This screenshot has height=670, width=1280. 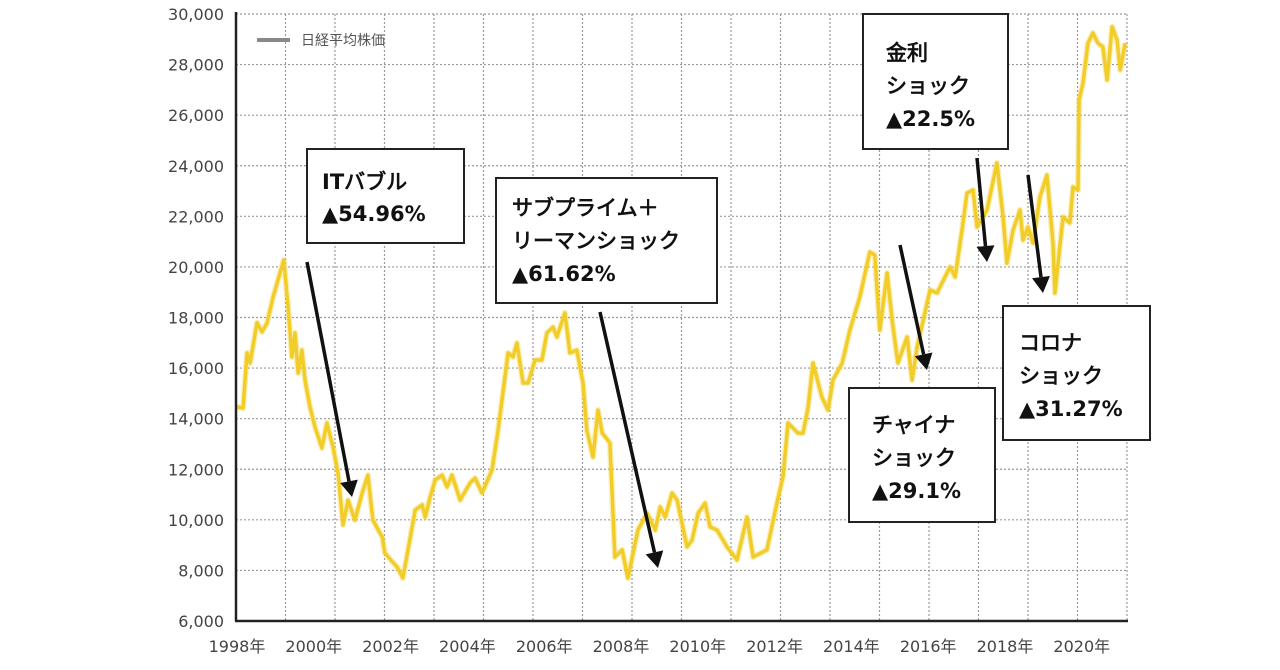 What do you see at coordinates (1071, 409) in the screenshot?
I see `annotation-text: ▲31.27%` at bounding box center [1071, 409].